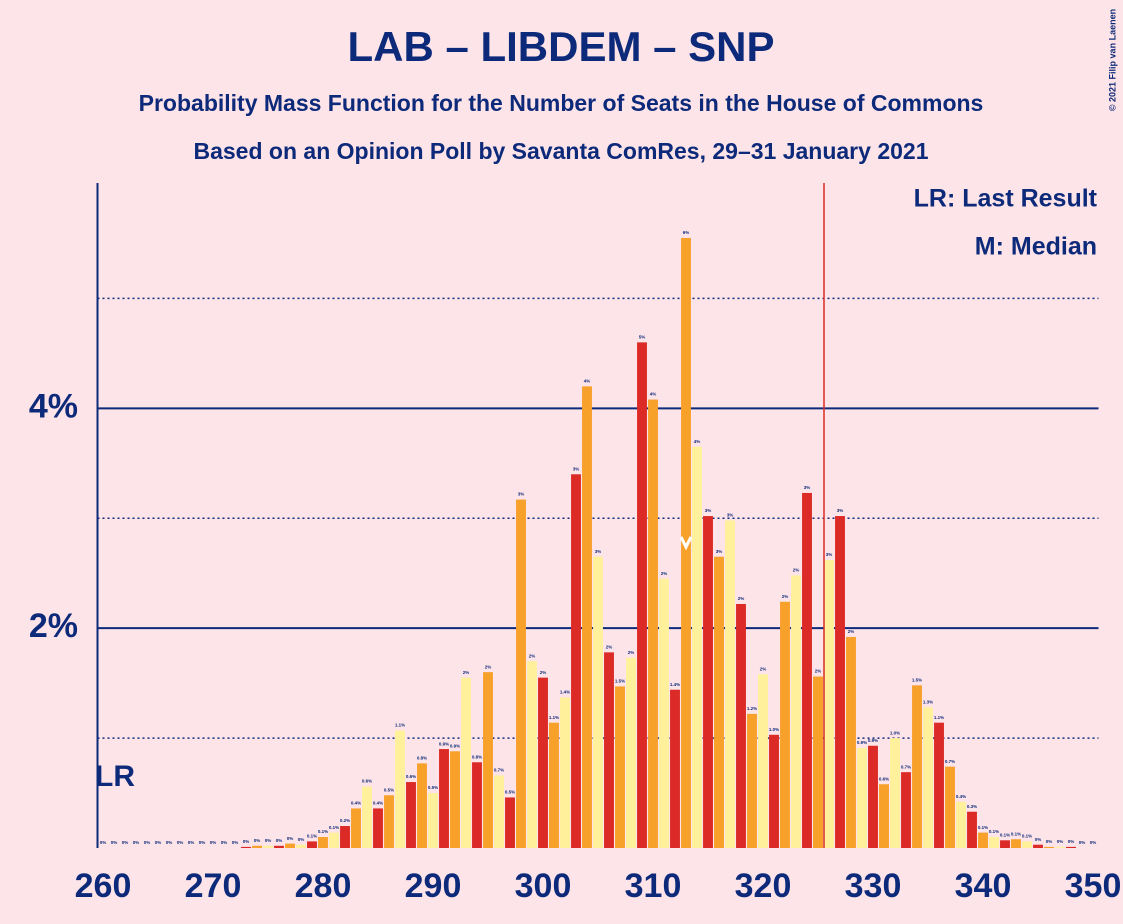  What do you see at coordinates (1112, 60) in the screenshot?
I see `copyright: © 2021 Filip van Laenen` at bounding box center [1112, 60].